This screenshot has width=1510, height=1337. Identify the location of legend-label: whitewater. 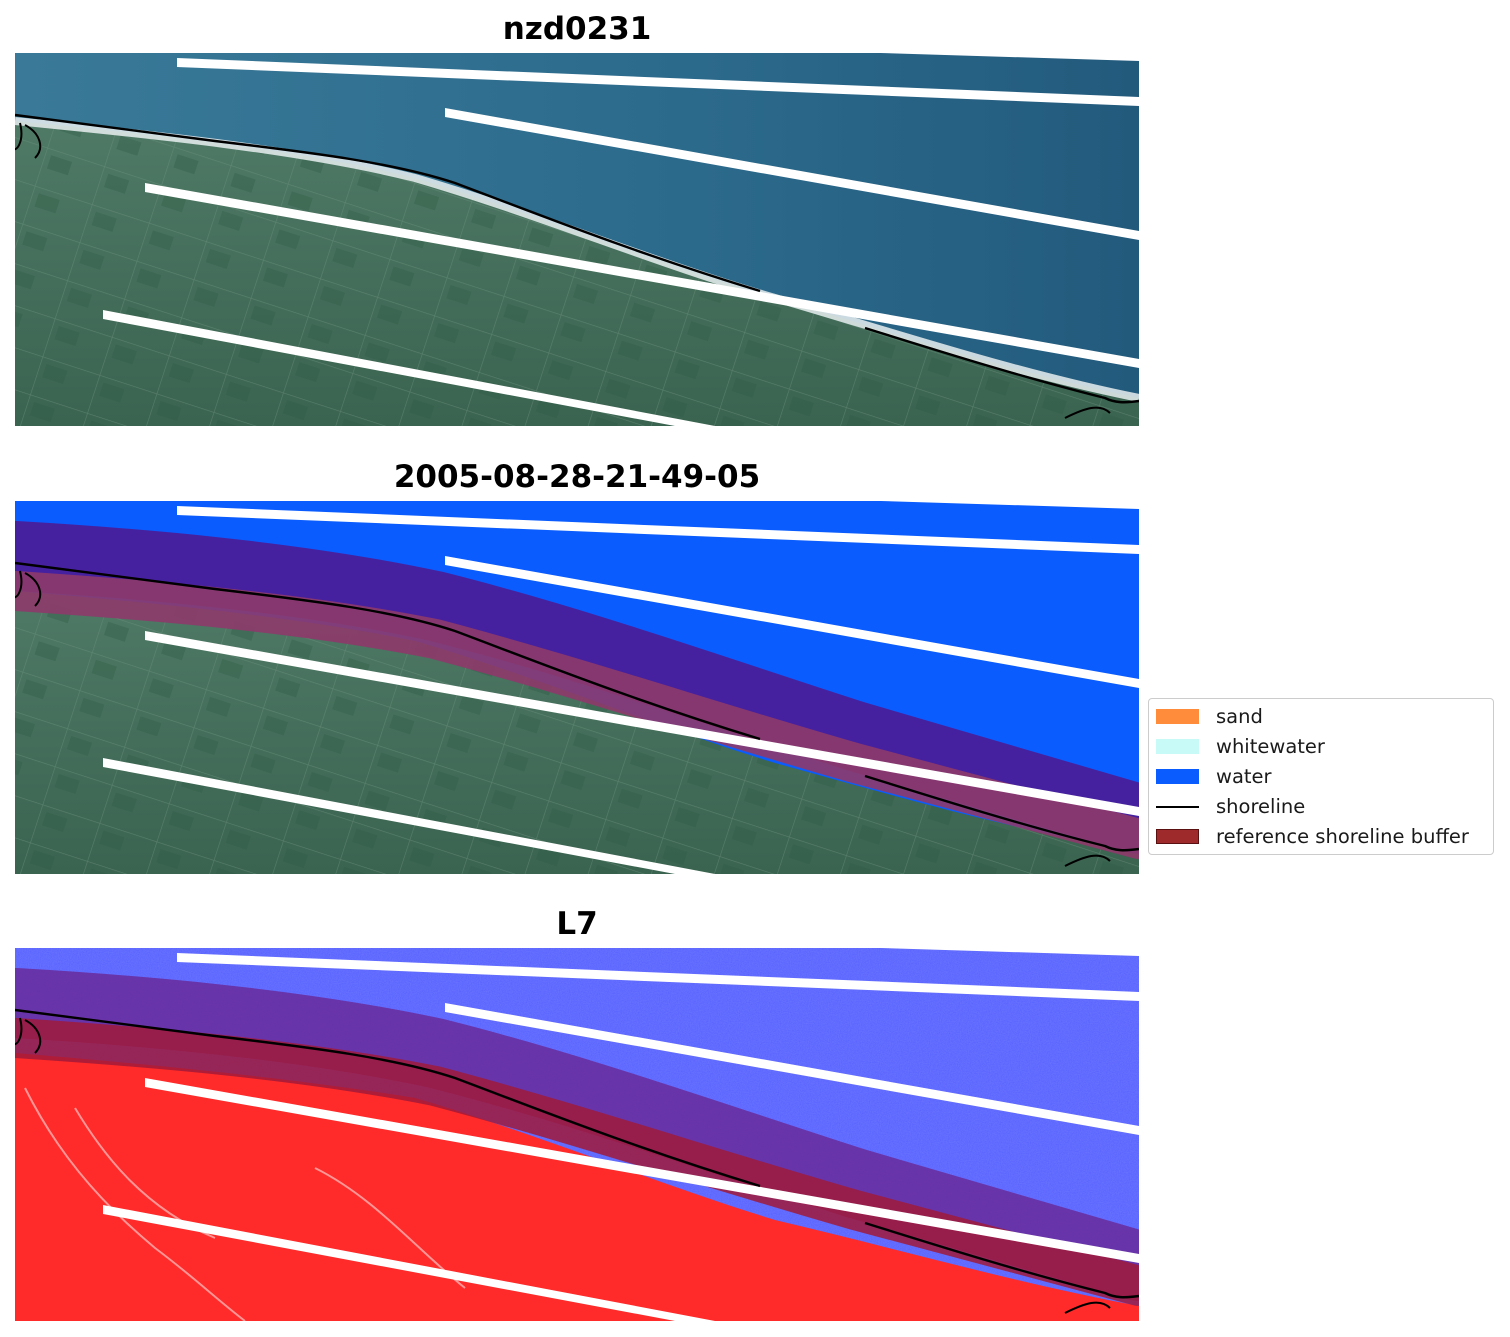
(1270, 746).